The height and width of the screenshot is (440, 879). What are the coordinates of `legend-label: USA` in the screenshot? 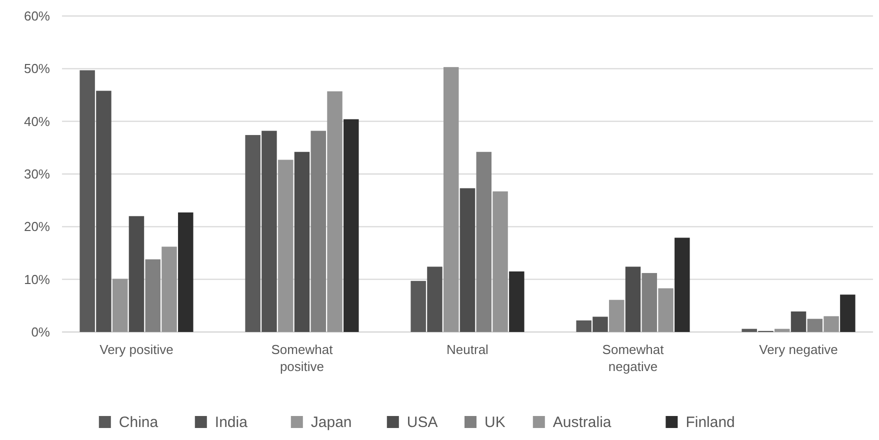 It's located at (422, 422).